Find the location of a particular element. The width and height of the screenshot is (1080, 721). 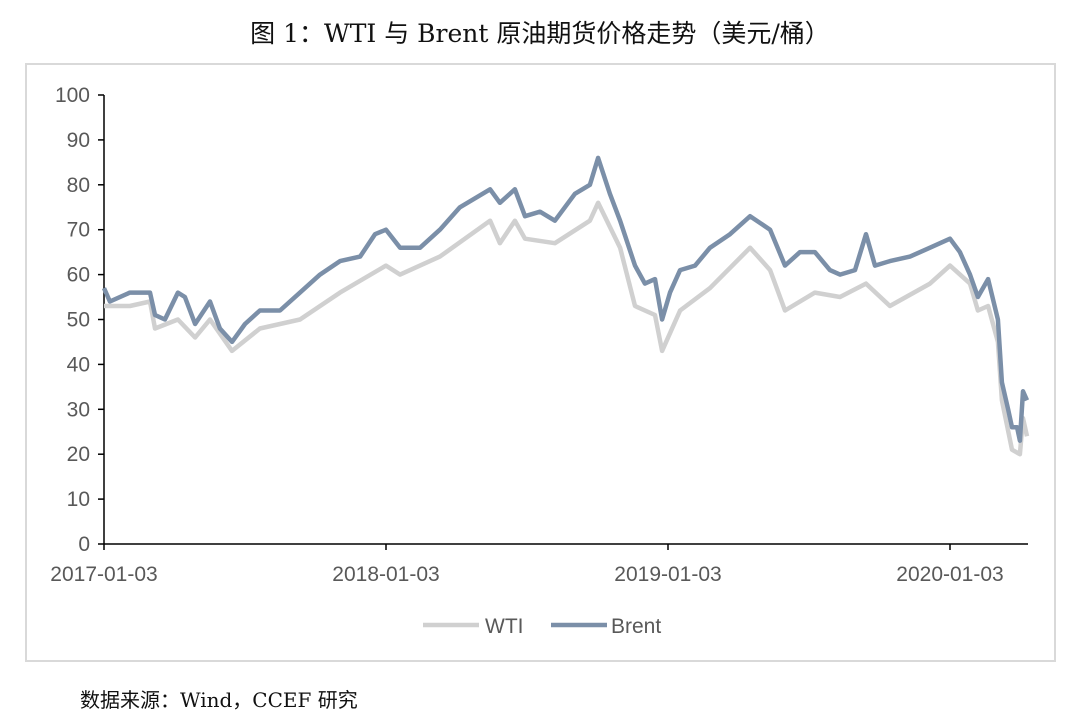

chart-title: 图 1：WTI 与 Brent 原油期货价格走势（美元/桶） is located at coordinates (540, 33).